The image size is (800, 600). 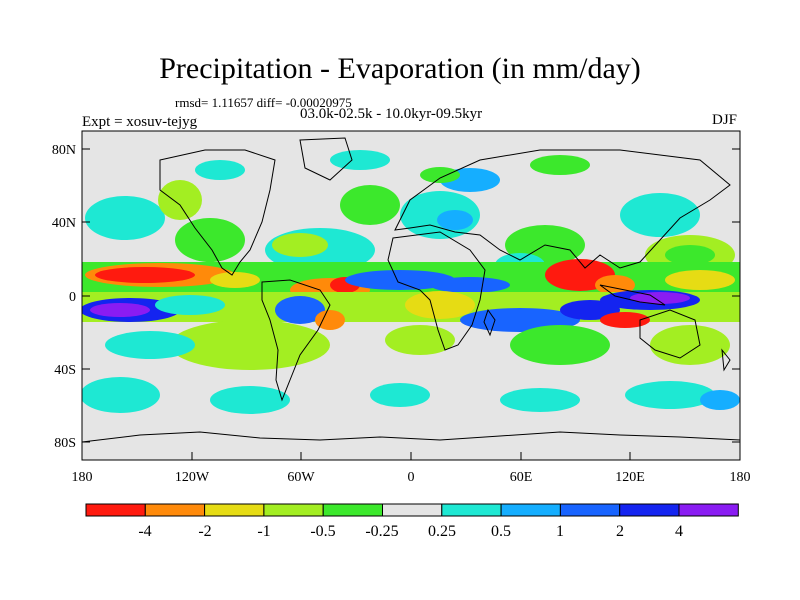 What do you see at coordinates (489, 322) in the screenshot?
I see `coast-madagascar` at bounding box center [489, 322].